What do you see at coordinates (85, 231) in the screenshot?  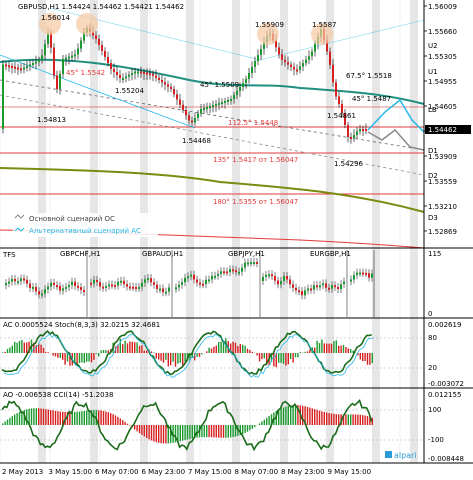 I see `legend-alt: Альтернативный сценарий АС` at bounding box center [85, 231].